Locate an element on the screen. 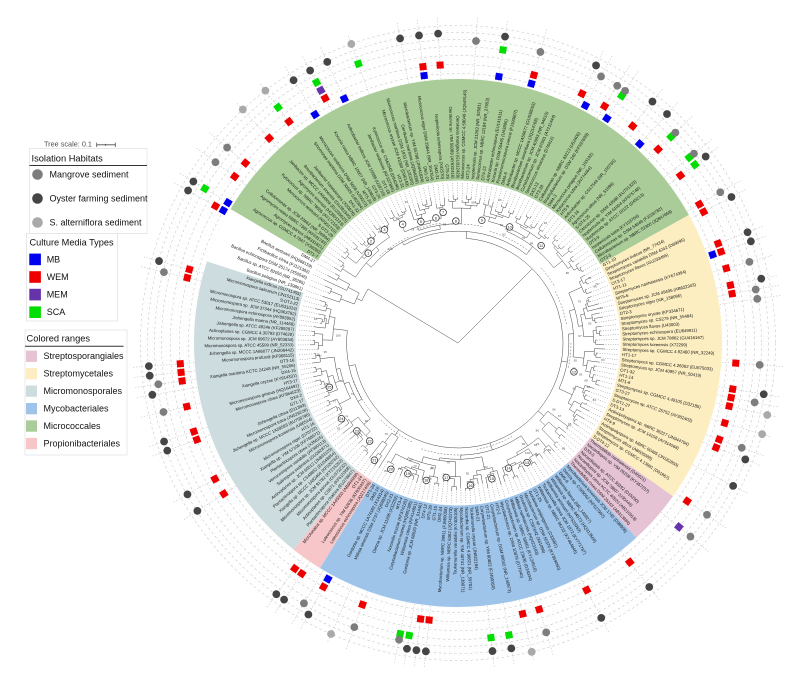 This screenshot has height=691, width=799. svg-text: 66 is located at coordinates (570, 424).